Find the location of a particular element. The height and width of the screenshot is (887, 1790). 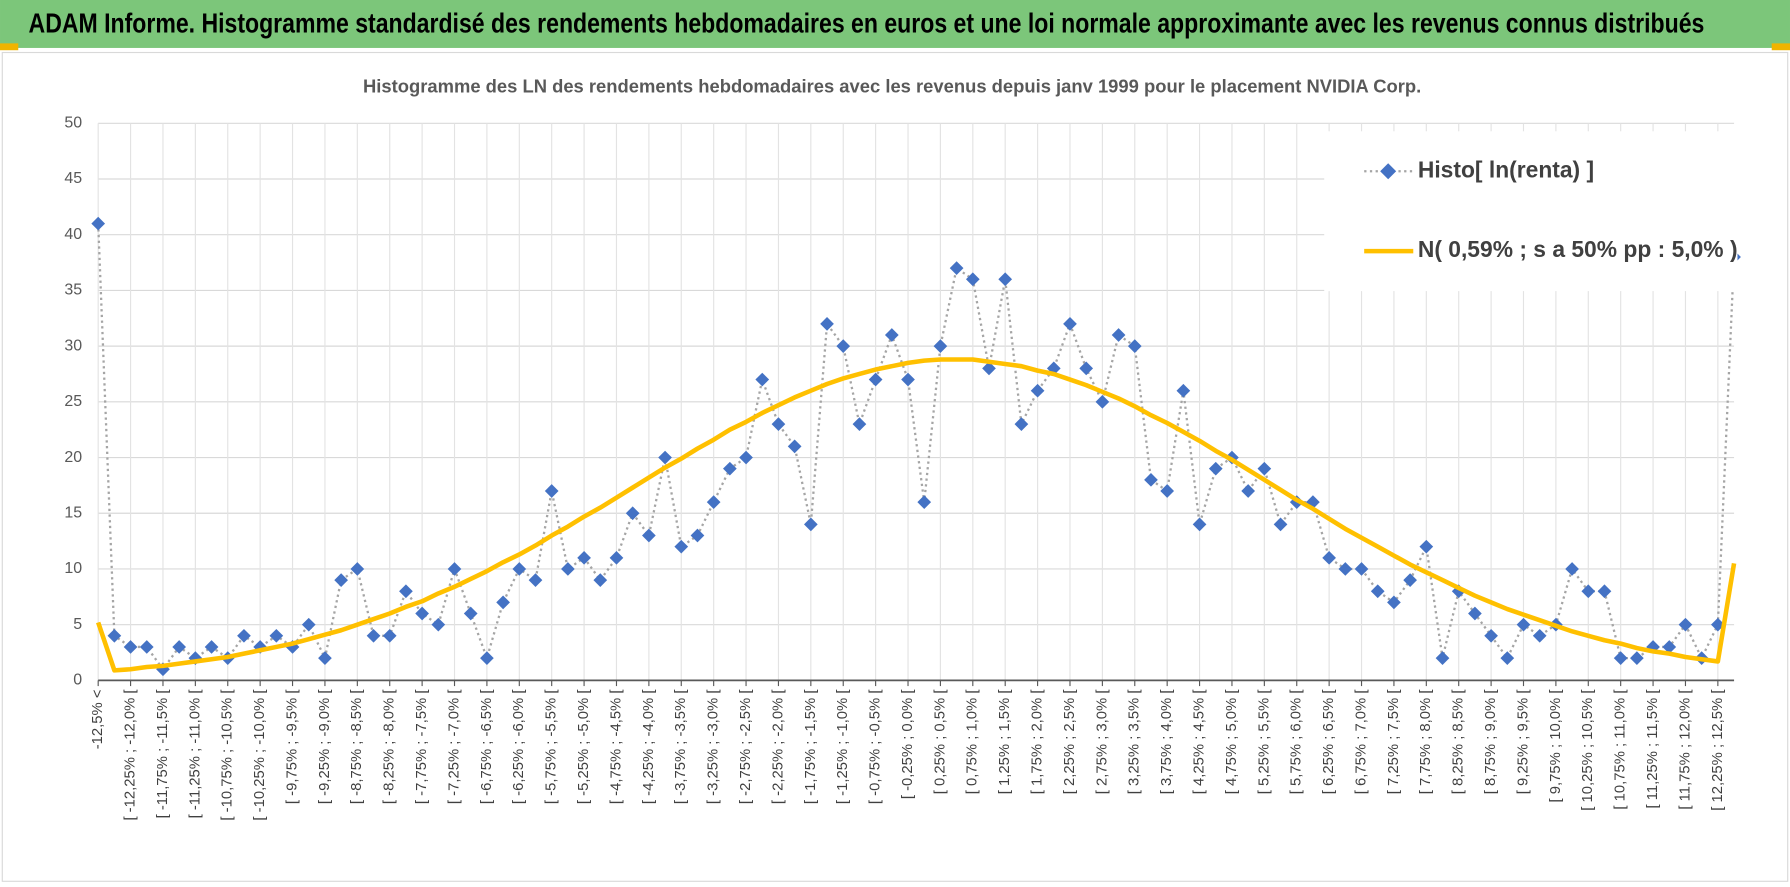

x-tick-label: [ 1,75% ; 2,0% [ is located at coordinates (1038, 742).